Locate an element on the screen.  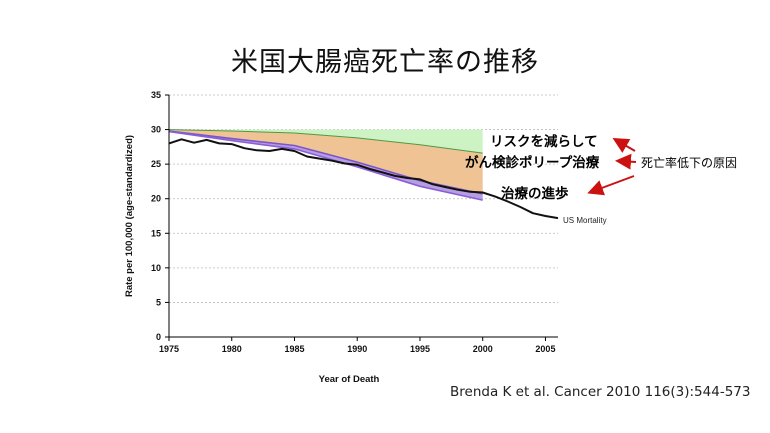
x-tick-label-1995: 1995 is located at coordinates (420, 349).